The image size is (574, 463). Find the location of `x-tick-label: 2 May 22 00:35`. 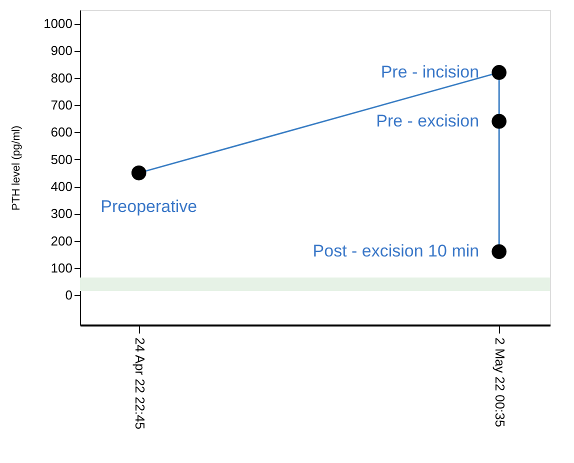

x-tick-label: 2 May 22 00:35 is located at coordinates (500, 383).